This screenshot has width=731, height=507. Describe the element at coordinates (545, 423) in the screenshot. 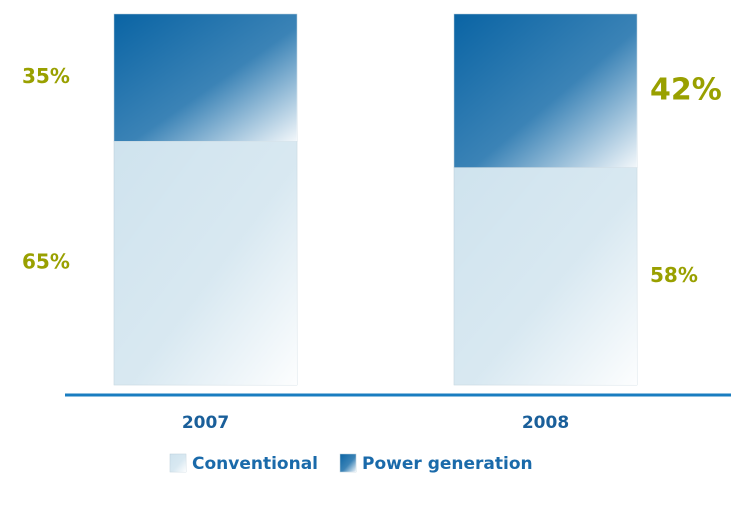

I see `x-tick-label: 2008` at that location.